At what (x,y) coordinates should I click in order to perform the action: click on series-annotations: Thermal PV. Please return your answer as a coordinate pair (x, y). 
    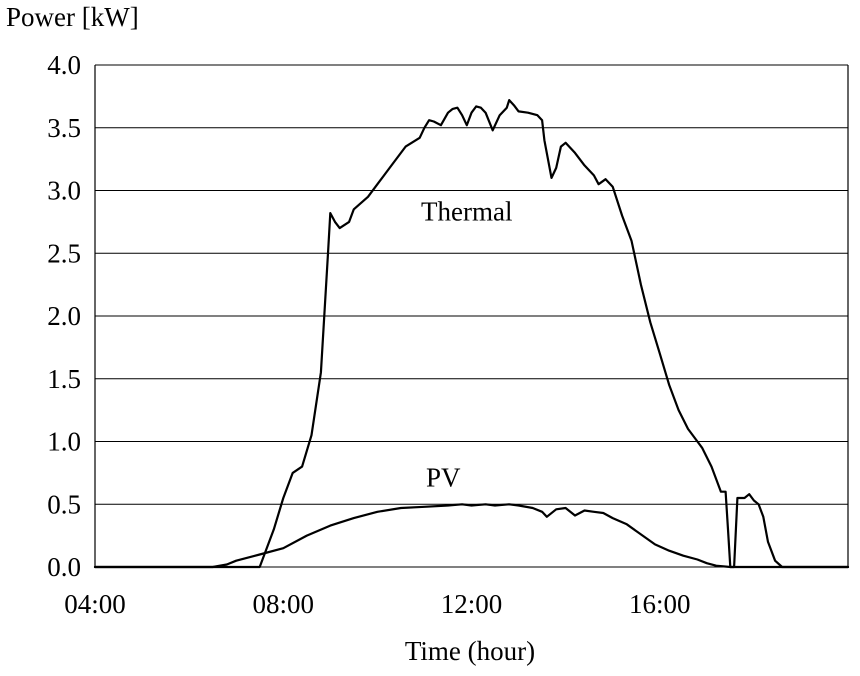
    Looking at the image, I should click on (466, 345).